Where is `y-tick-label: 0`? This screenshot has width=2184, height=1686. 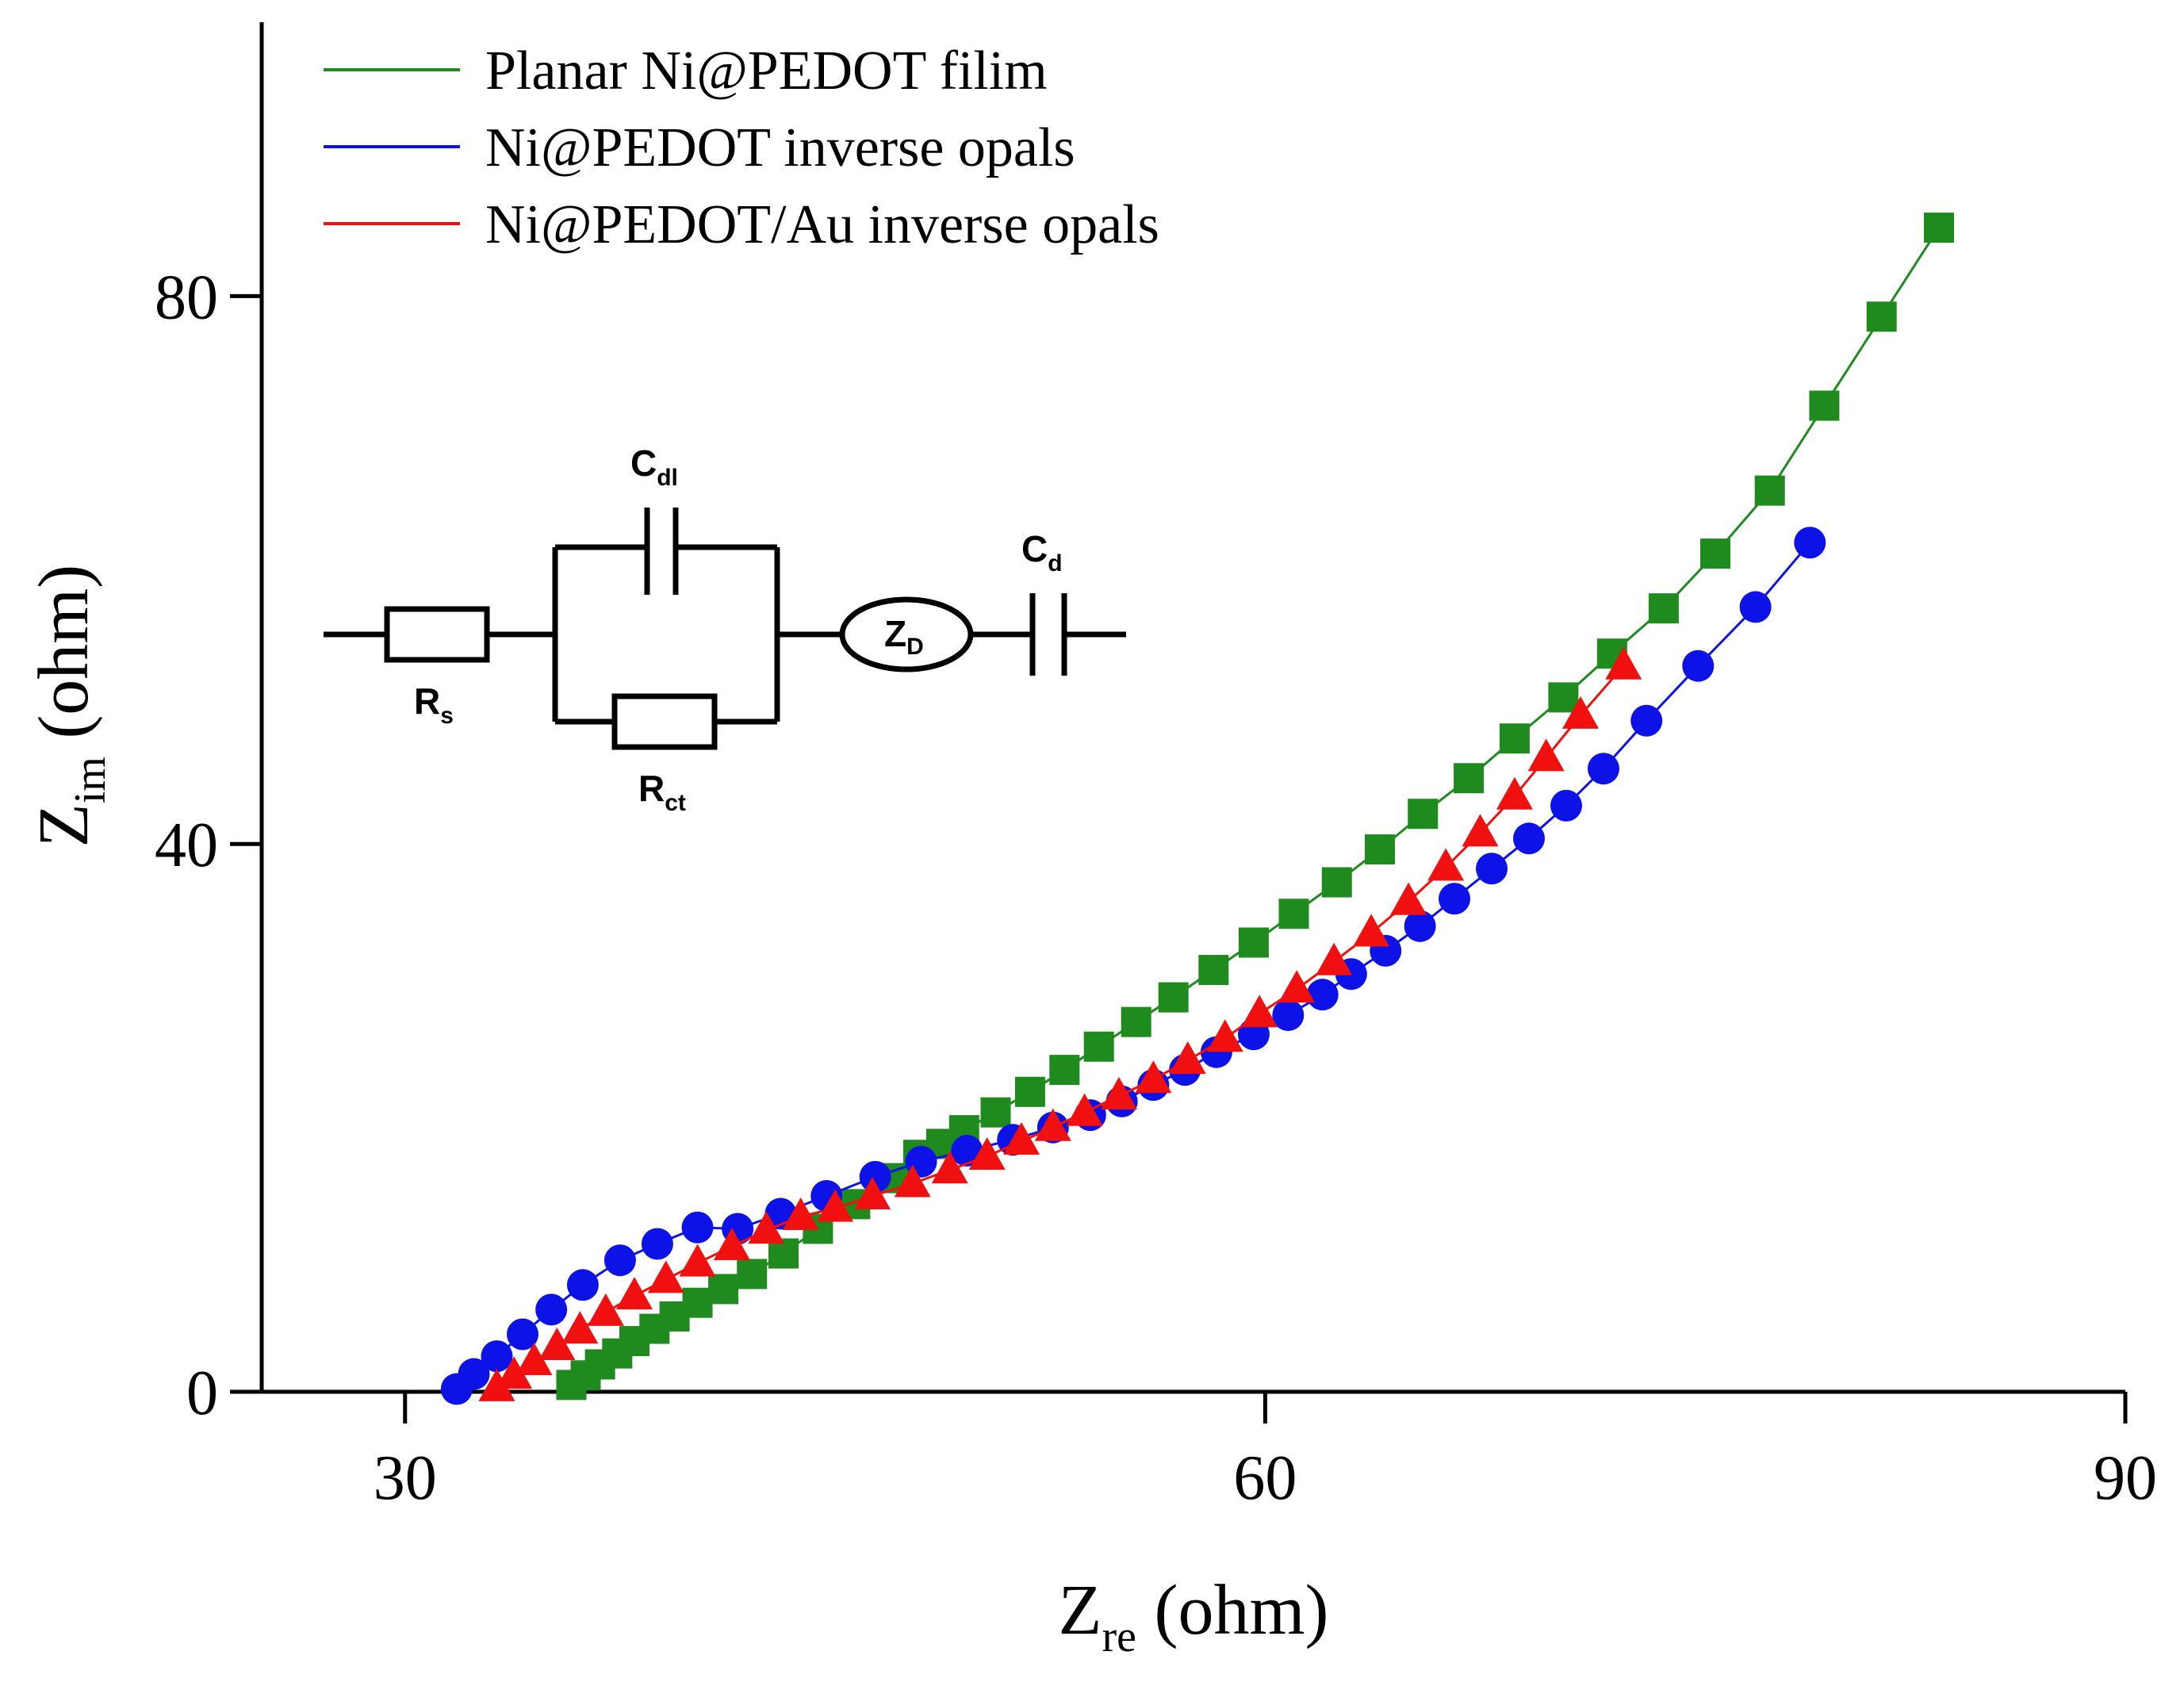
y-tick-label: 0 is located at coordinates (202, 1393).